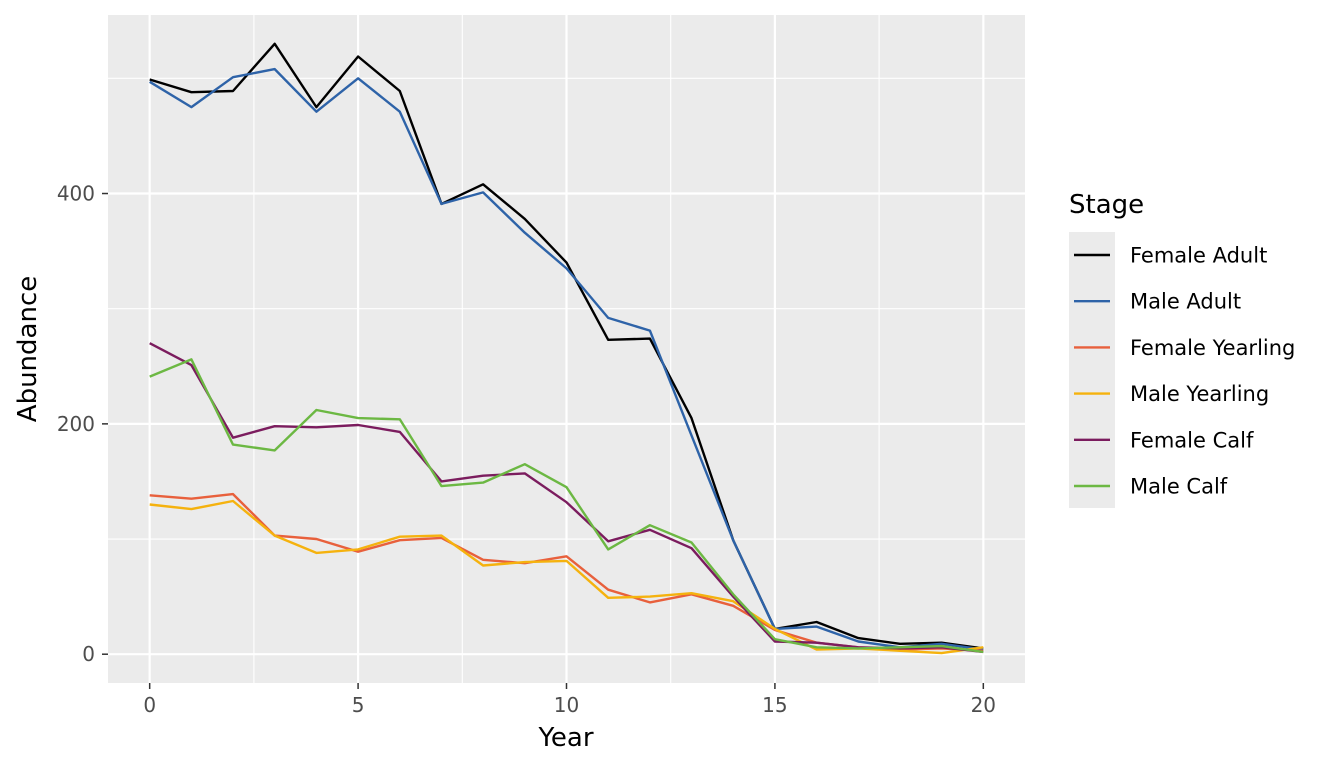  I want to click on x-tick-label: 10, so click(566, 705).